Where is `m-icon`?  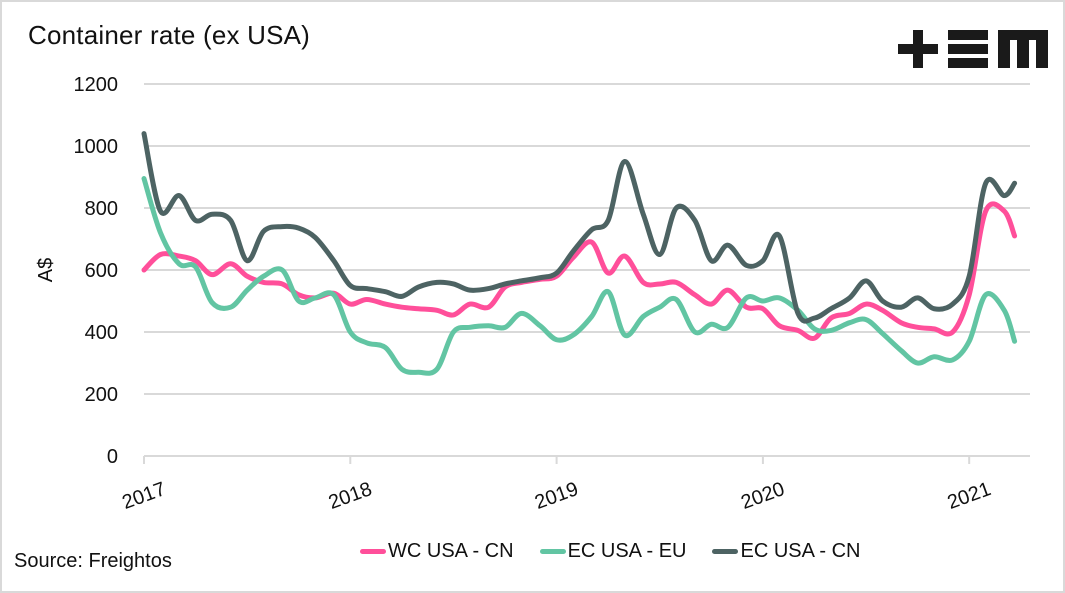 m-icon is located at coordinates (1023, 49).